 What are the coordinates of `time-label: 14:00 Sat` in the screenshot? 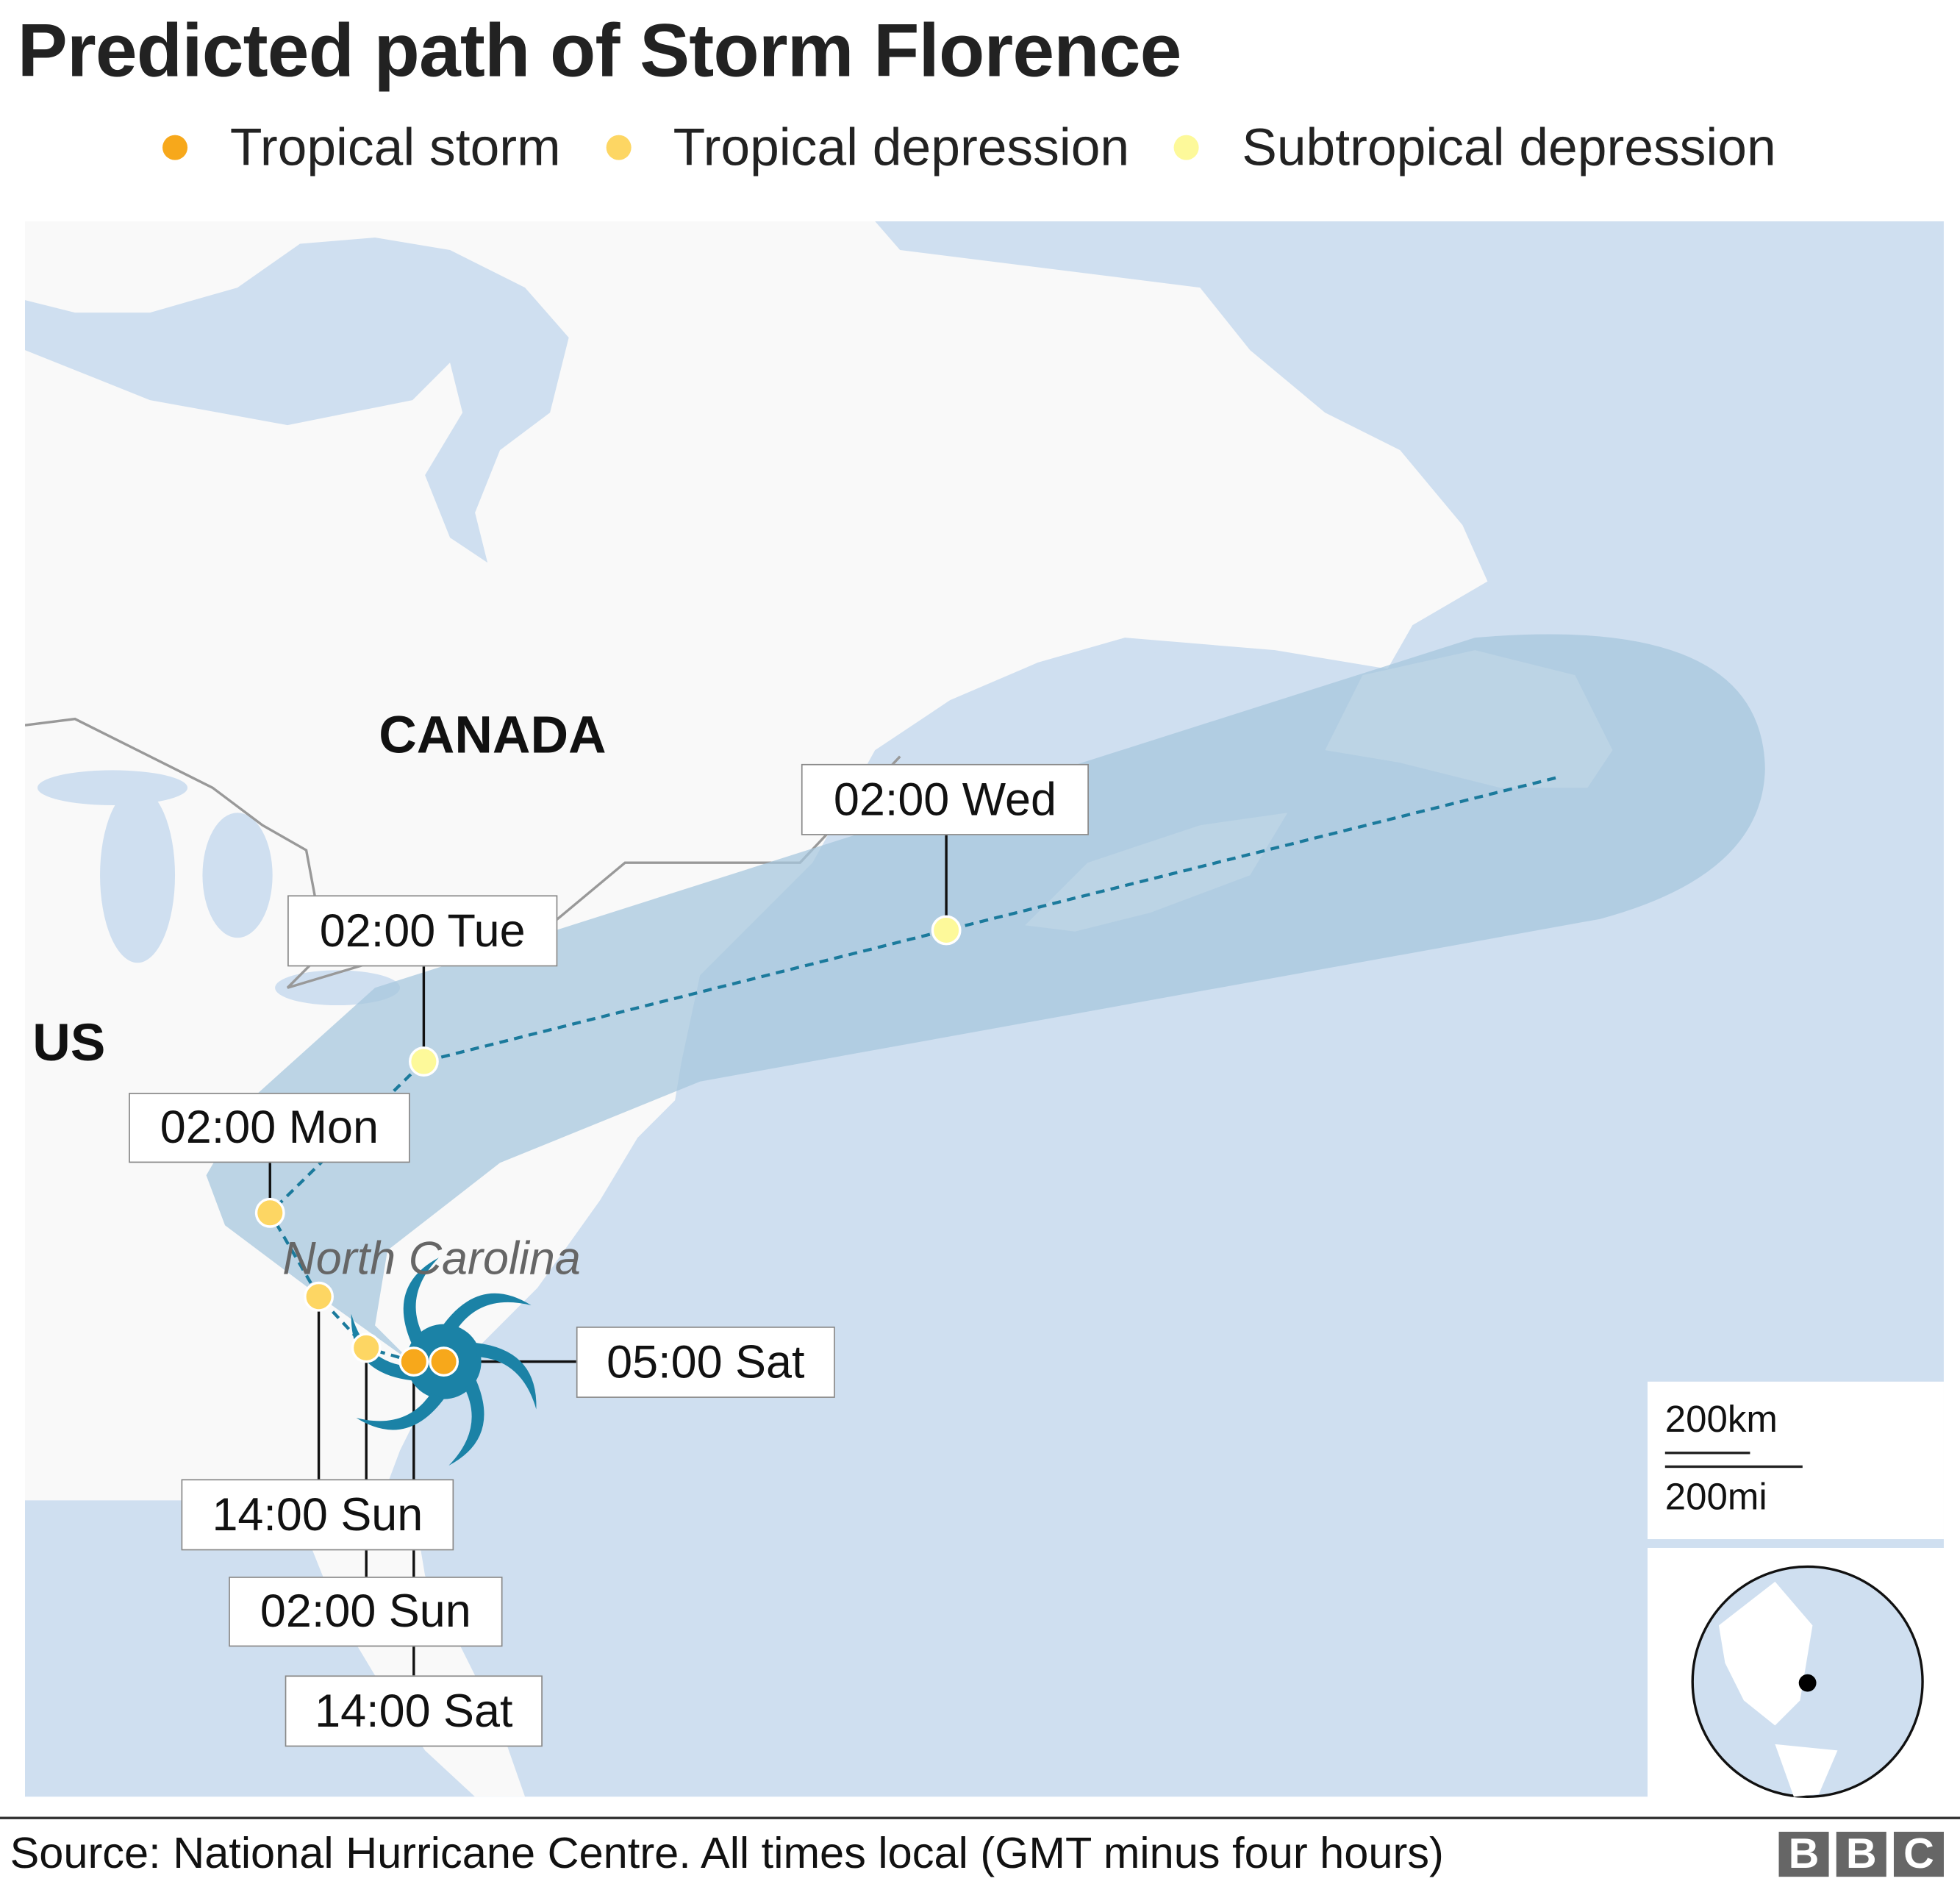 It's located at (414, 1711).